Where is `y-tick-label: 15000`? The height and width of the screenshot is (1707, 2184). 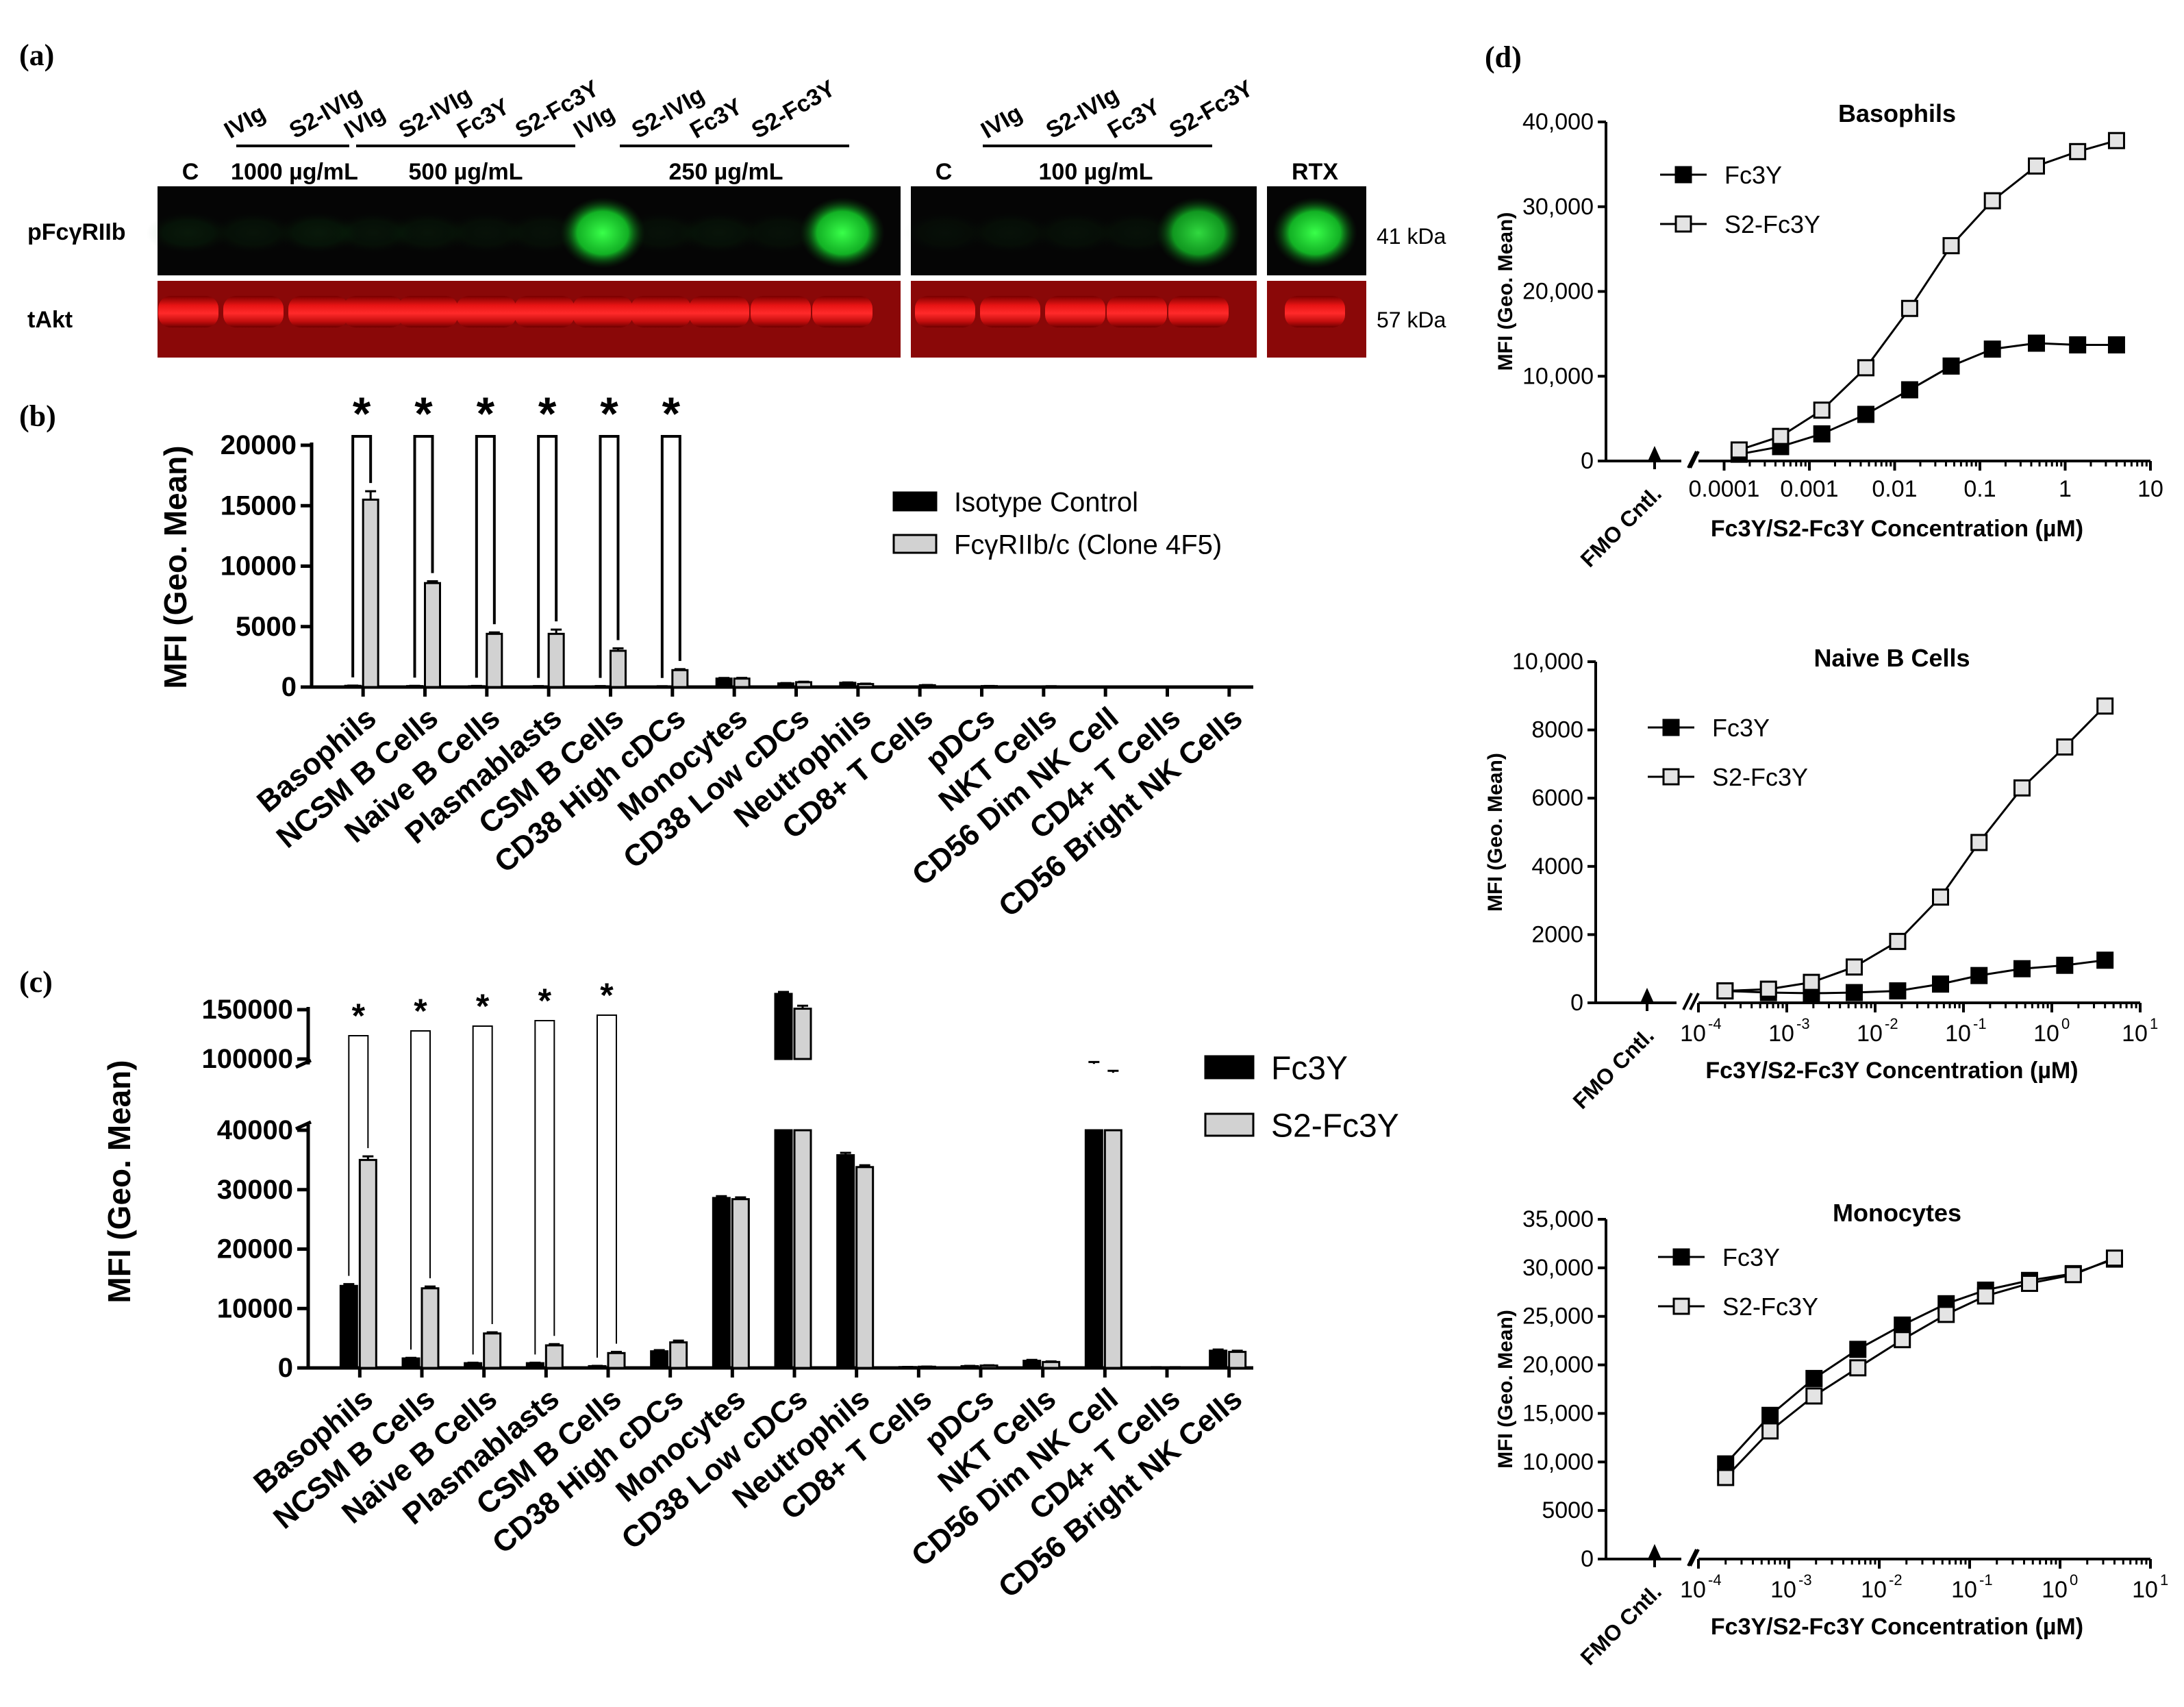 y-tick-label: 15000 is located at coordinates (259, 505).